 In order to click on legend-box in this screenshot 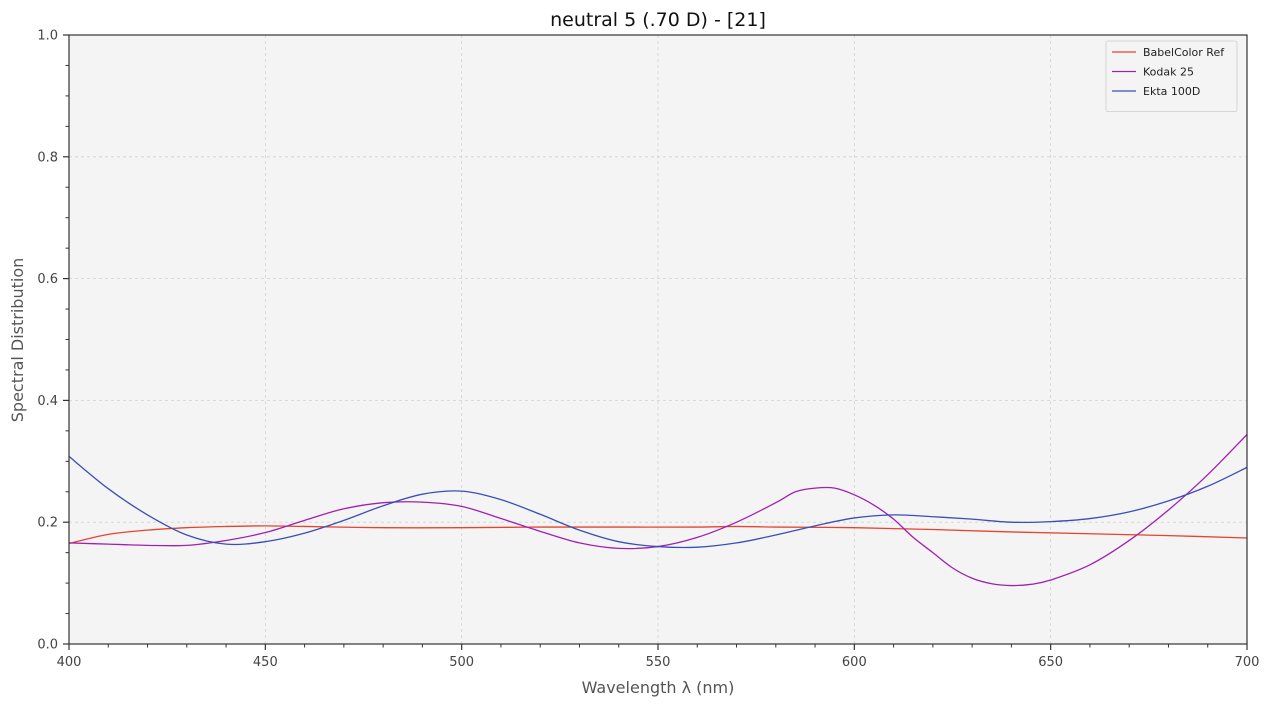, I will do `click(1171, 76)`.